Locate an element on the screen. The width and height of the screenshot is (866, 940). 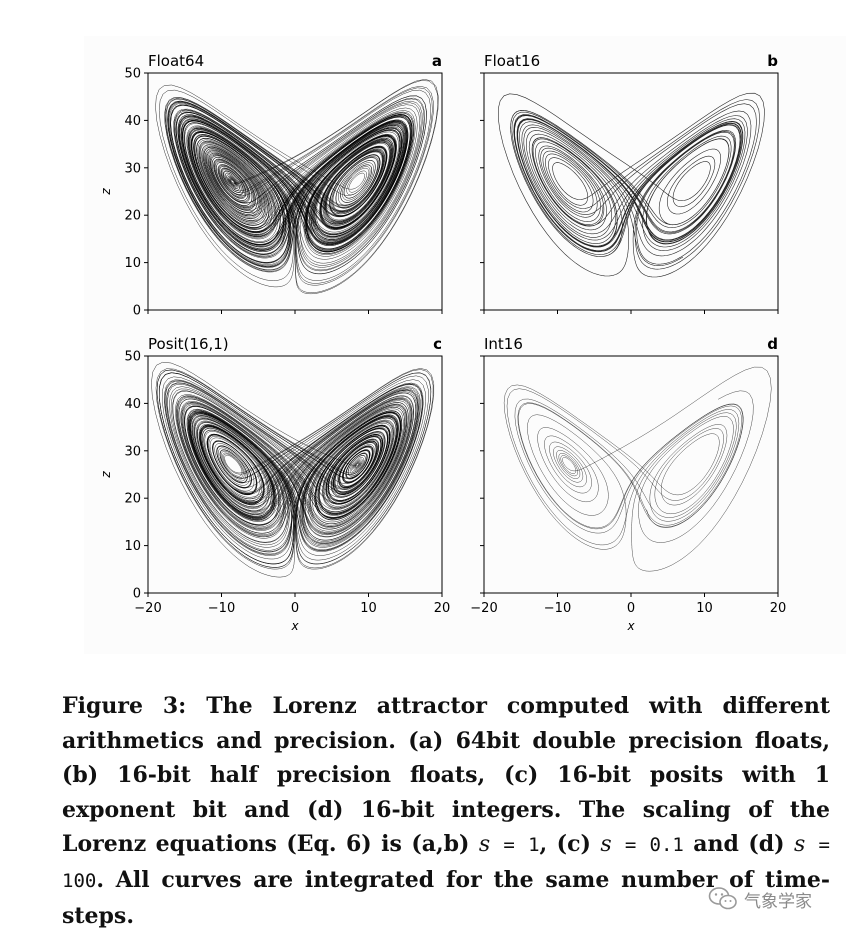
panel-a: Float64 a 0 10 20 30 40 50 z is located at coordinates (271, 185).